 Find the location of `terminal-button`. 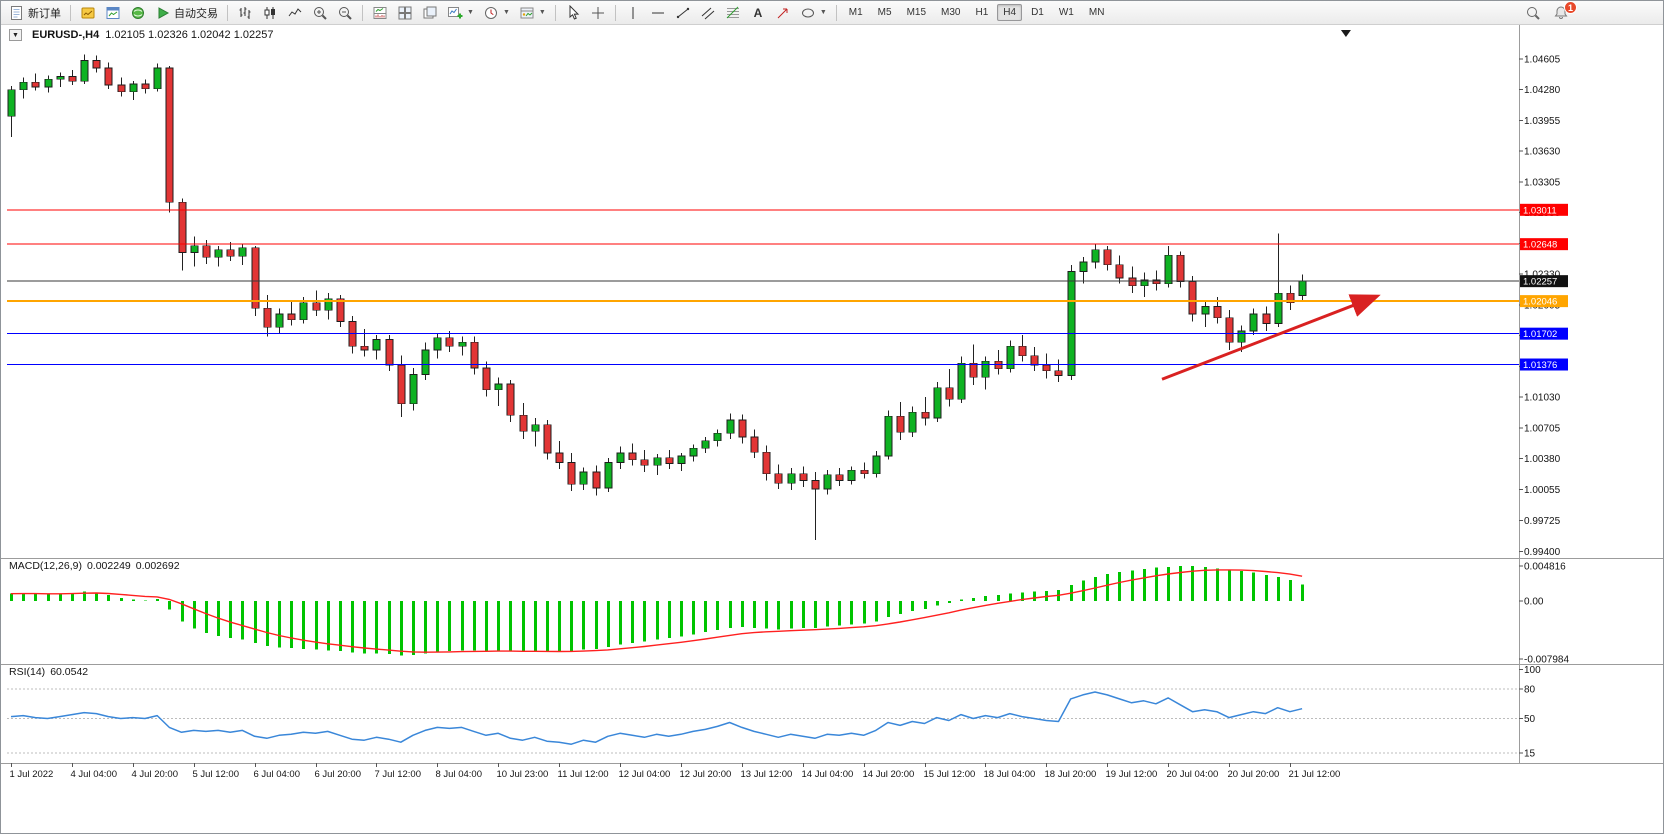

terminal-button is located at coordinates (138, 13).